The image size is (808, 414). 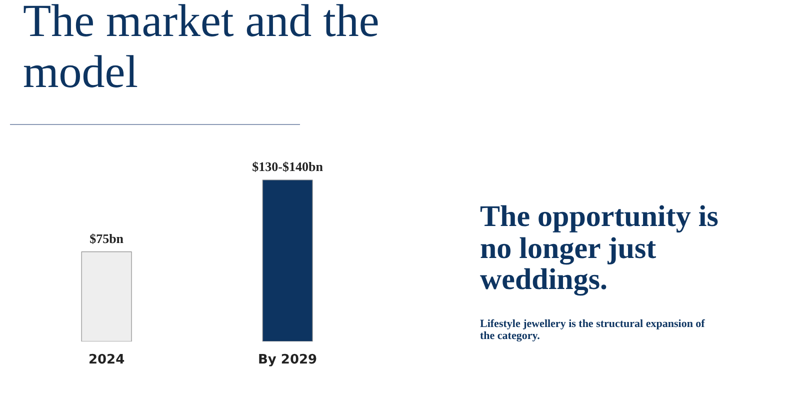 What do you see at coordinates (600, 248) in the screenshot?
I see `text: The opportunity is no longer just weddings.` at bounding box center [600, 248].